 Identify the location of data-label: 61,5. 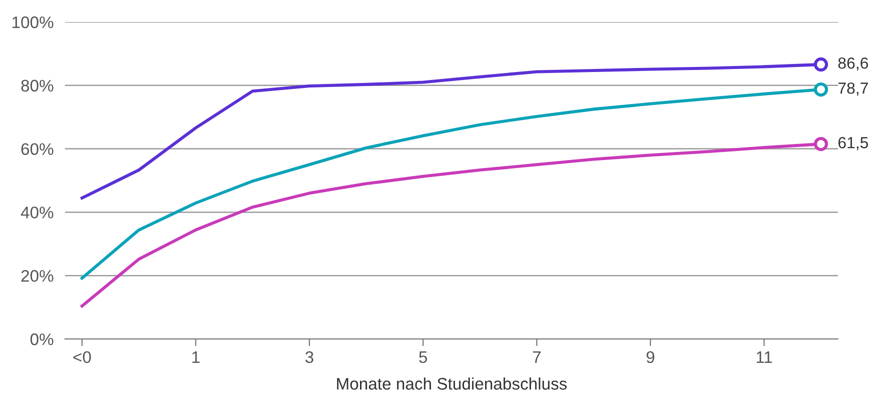
(853, 143).